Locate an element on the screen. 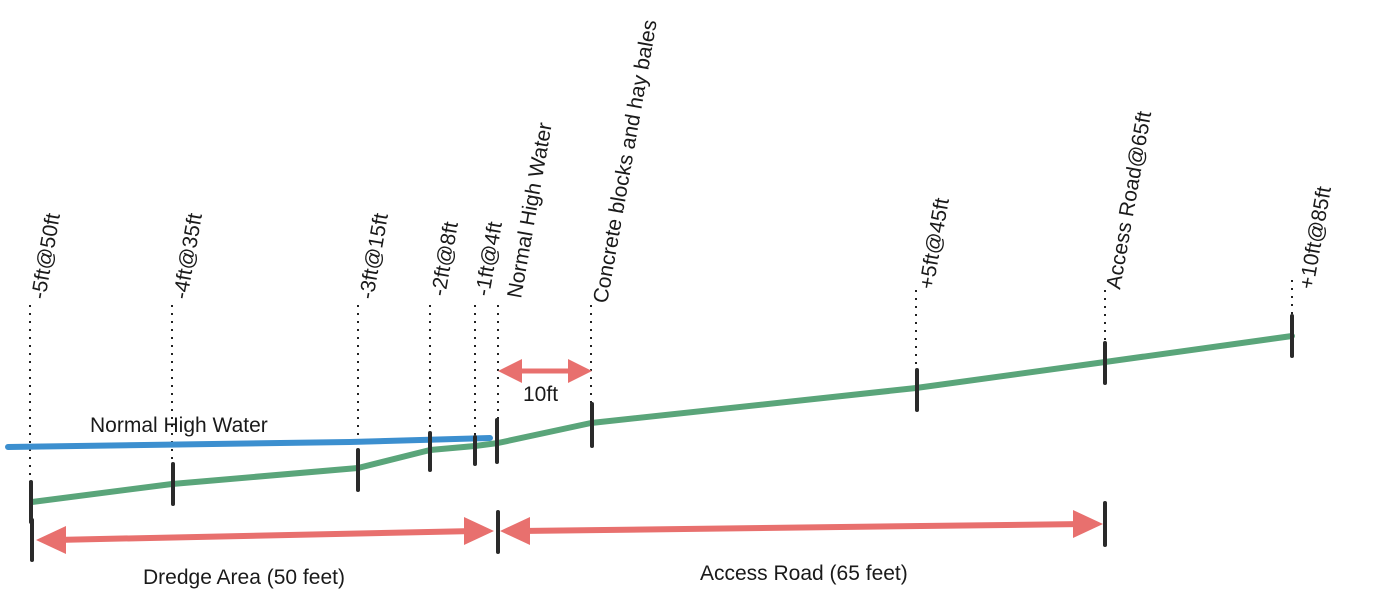  station-label-8: +5ft@45ft is located at coordinates (934, 243).